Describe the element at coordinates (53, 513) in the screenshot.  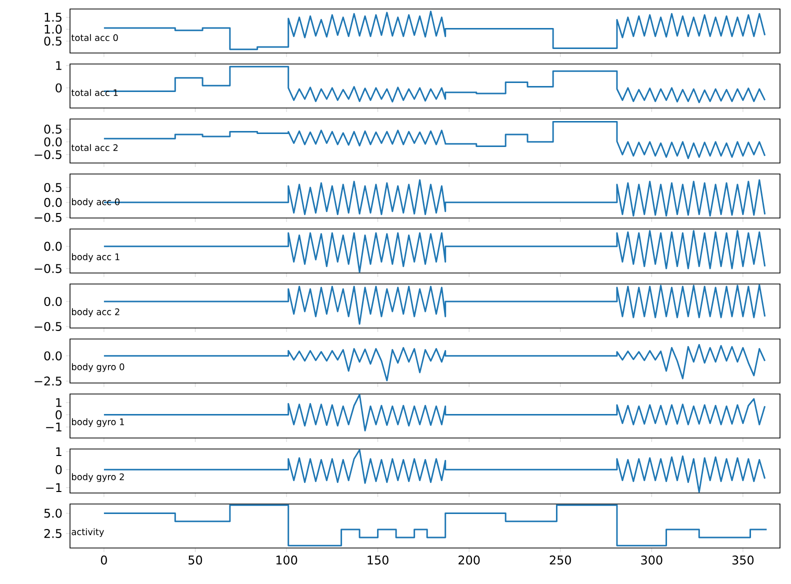
I see `y-tick-label: 5.0` at that location.